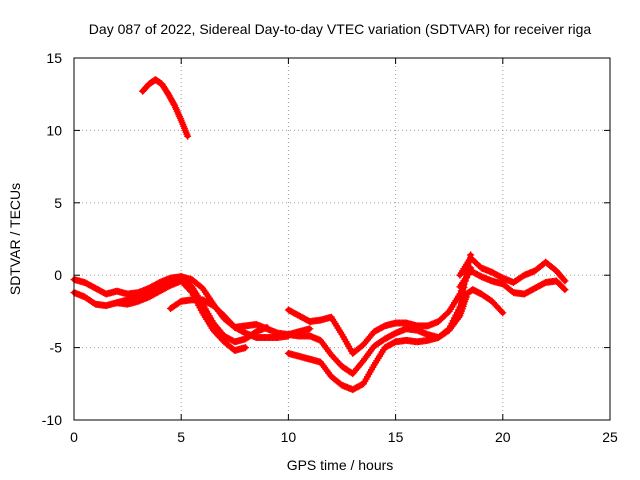 This screenshot has height=480, width=640. What do you see at coordinates (289, 437) in the screenshot?
I see `x-tick-label: 10` at bounding box center [289, 437].